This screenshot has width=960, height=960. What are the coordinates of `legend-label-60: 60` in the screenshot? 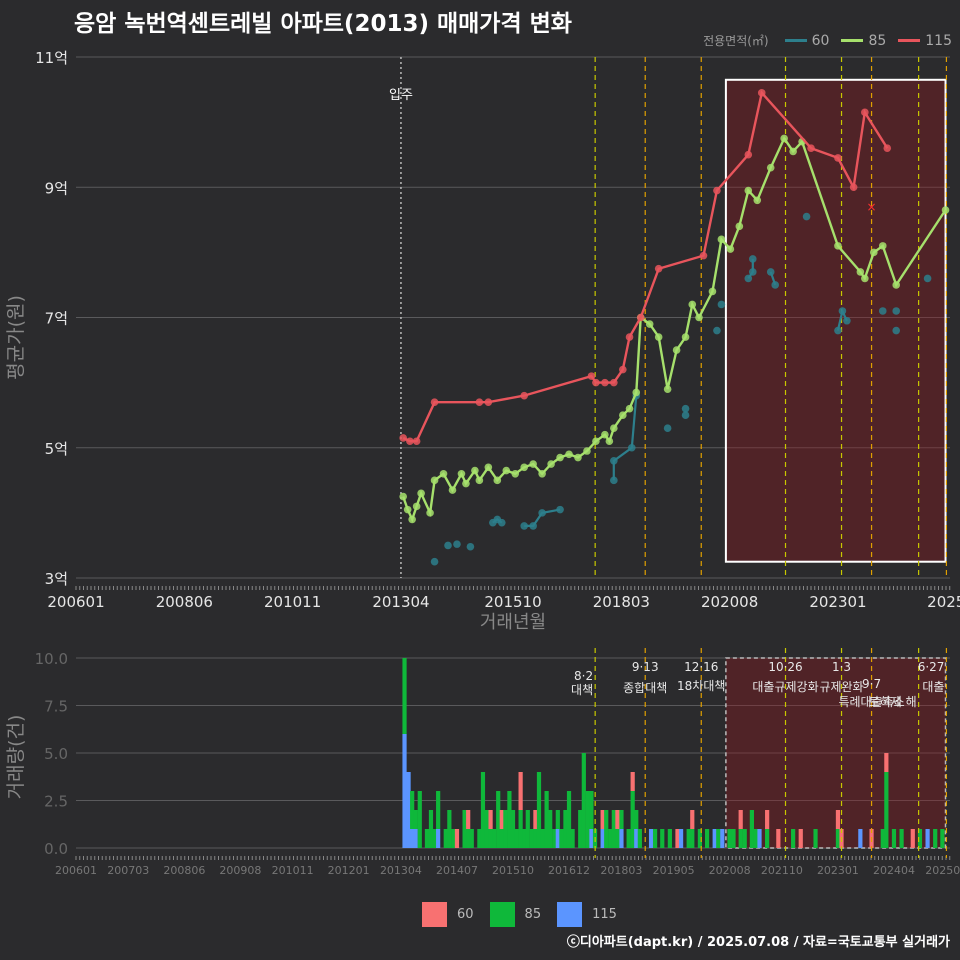 It's located at (820, 40).